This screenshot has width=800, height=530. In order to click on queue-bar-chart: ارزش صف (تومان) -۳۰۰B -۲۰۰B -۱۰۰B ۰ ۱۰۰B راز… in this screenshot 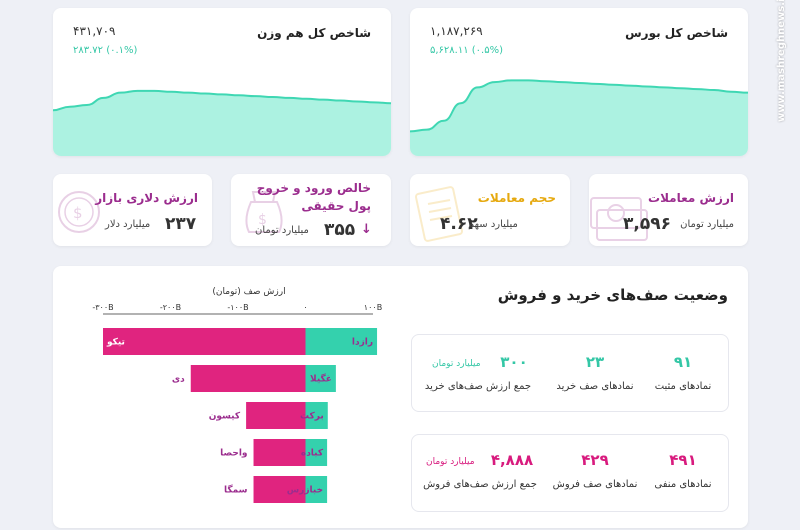, I will do `click(237, 395)`.